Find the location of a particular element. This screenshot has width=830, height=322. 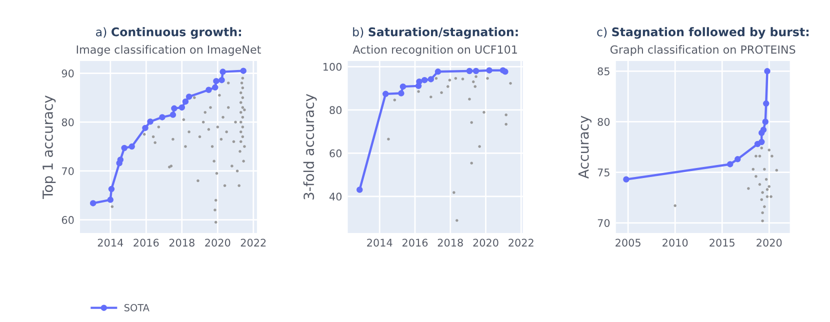

x-tick-label: 2018 is located at coordinates (181, 242).